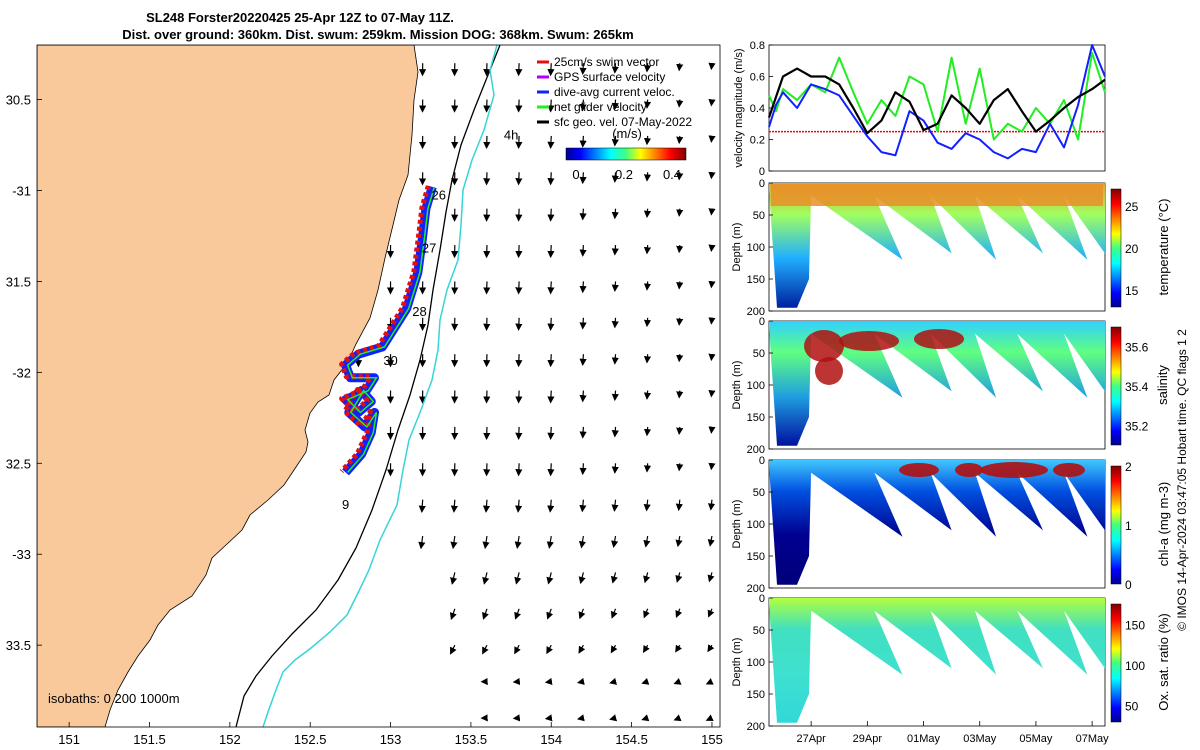 This screenshot has width=1200, height=750. Describe the element at coordinates (551, 739) in the screenshot. I see `map-xtick-label: 154` at that location.